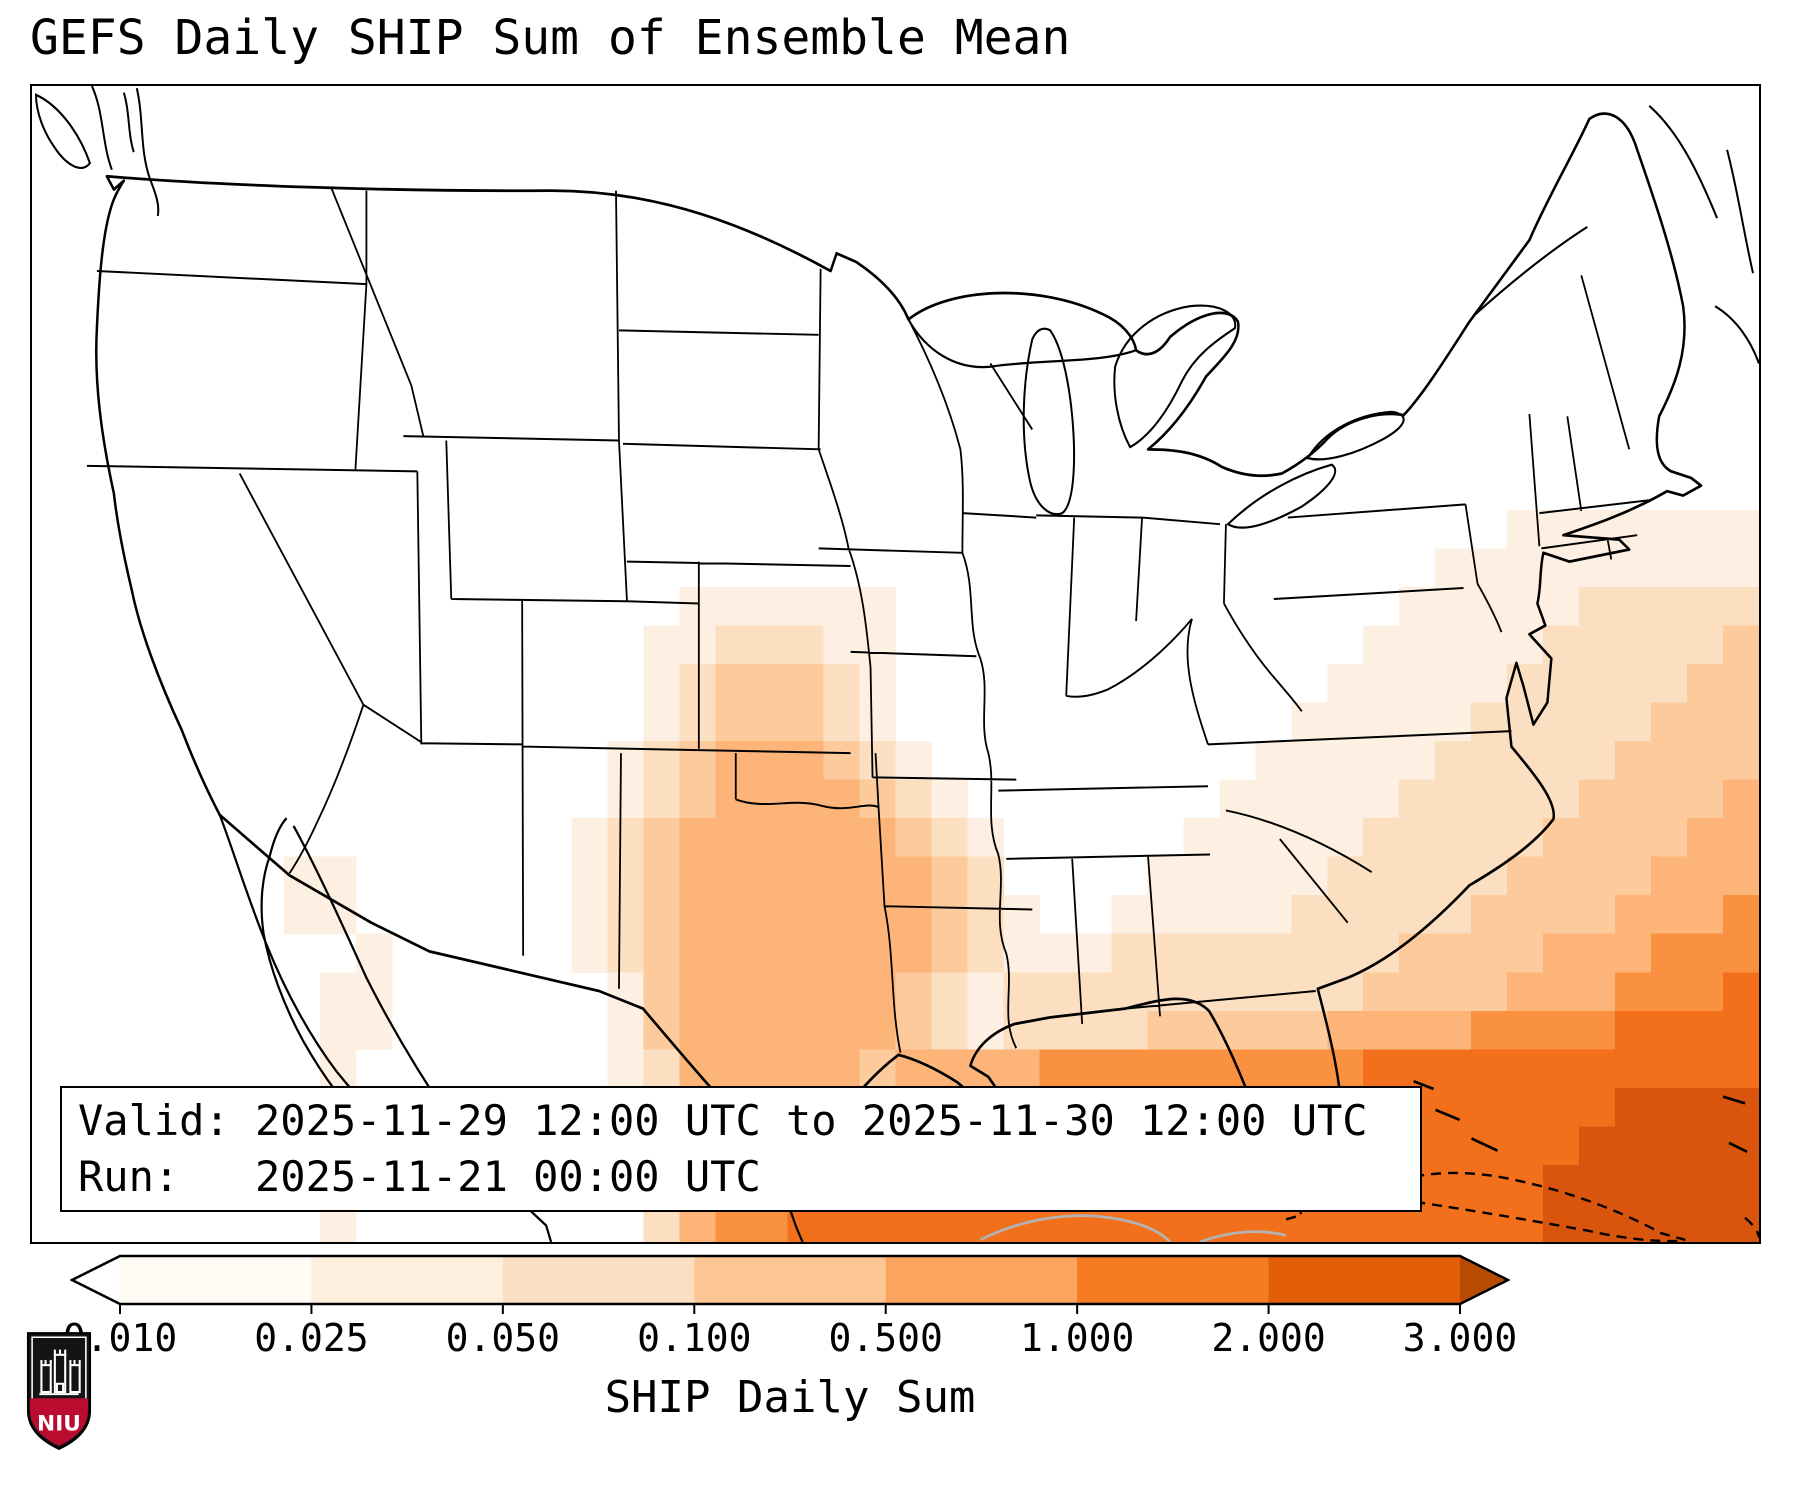 The width and height of the screenshot is (1803, 1500). What do you see at coordinates (59, 1422) in the screenshot?
I see `niu-red-band` at bounding box center [59, 1422].